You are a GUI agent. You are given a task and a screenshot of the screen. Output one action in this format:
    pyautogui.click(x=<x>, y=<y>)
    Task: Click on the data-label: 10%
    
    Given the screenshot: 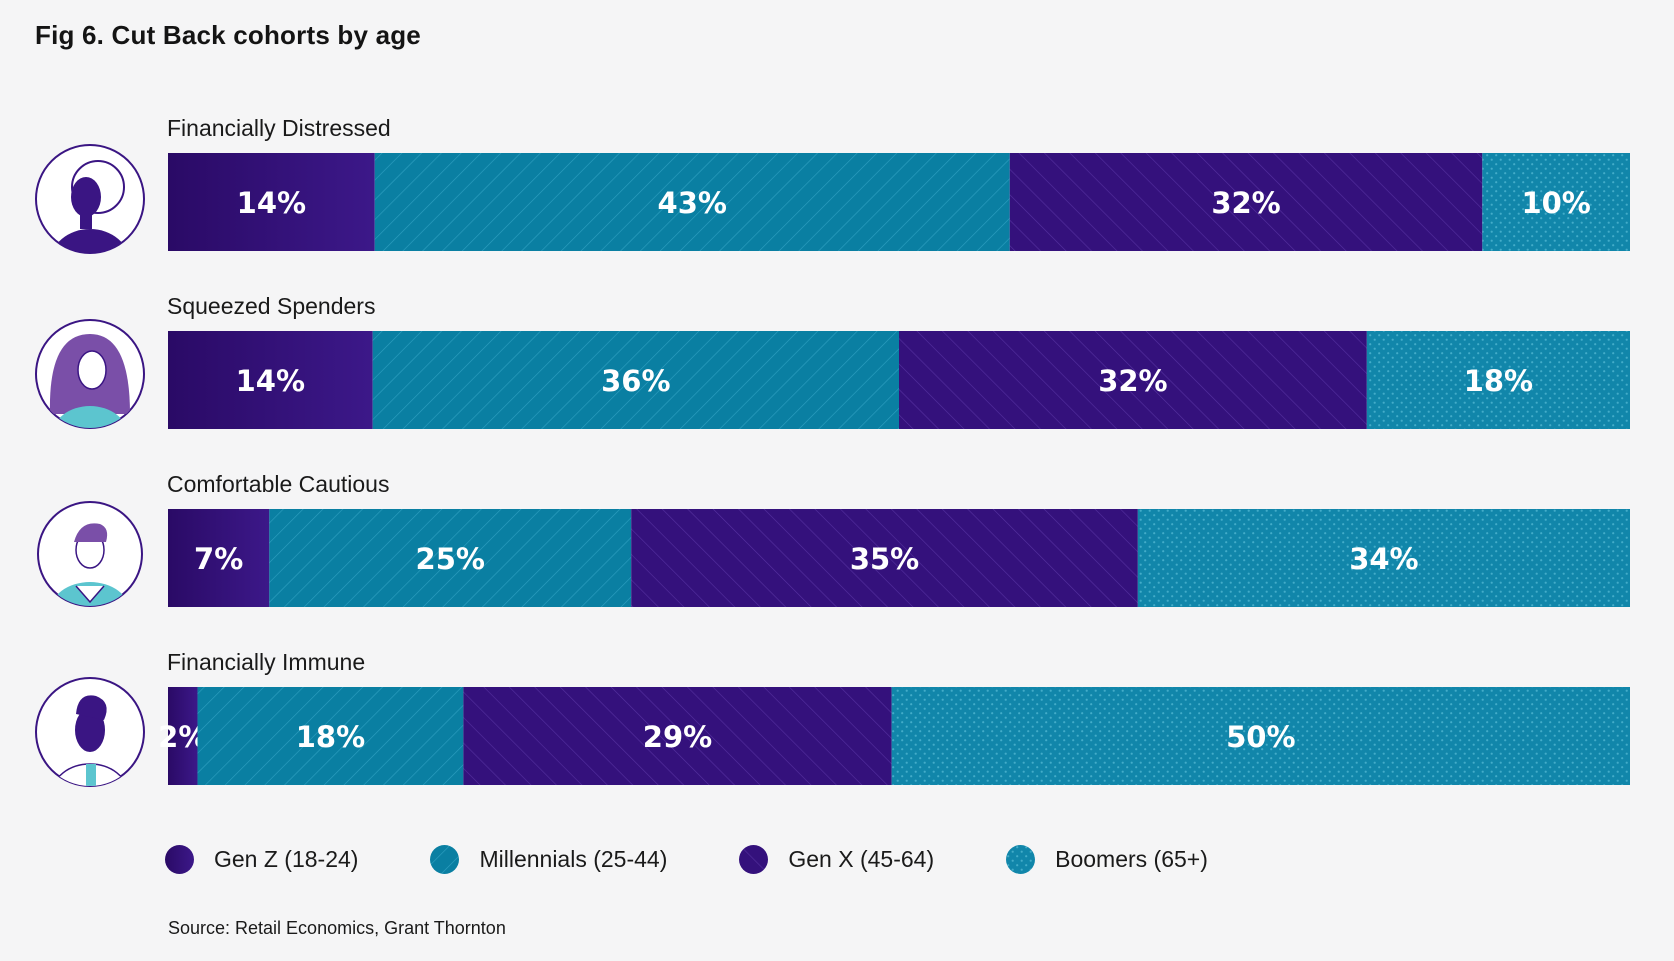 What is the action you would take?
    pyautogui.click(x=1555, y=203)
    